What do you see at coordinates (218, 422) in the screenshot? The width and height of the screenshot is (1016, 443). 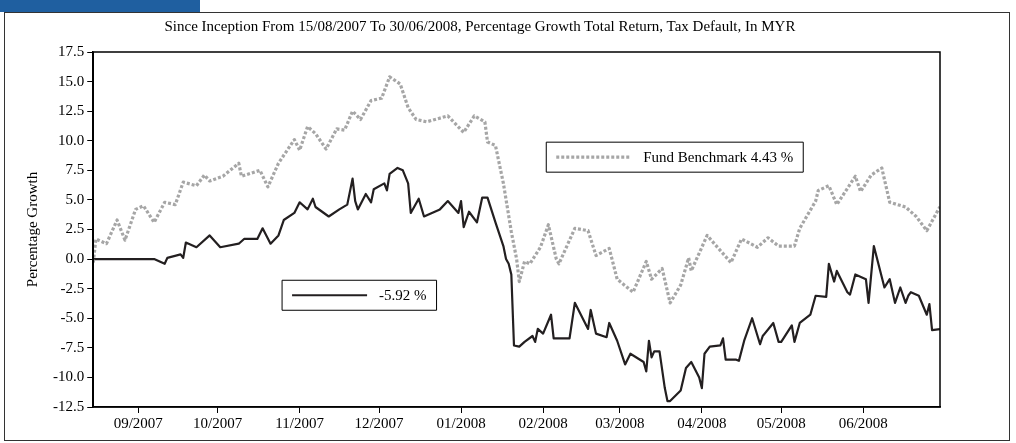 I see `x-tick-label: 10/2007` at bounding box center [218, 422].